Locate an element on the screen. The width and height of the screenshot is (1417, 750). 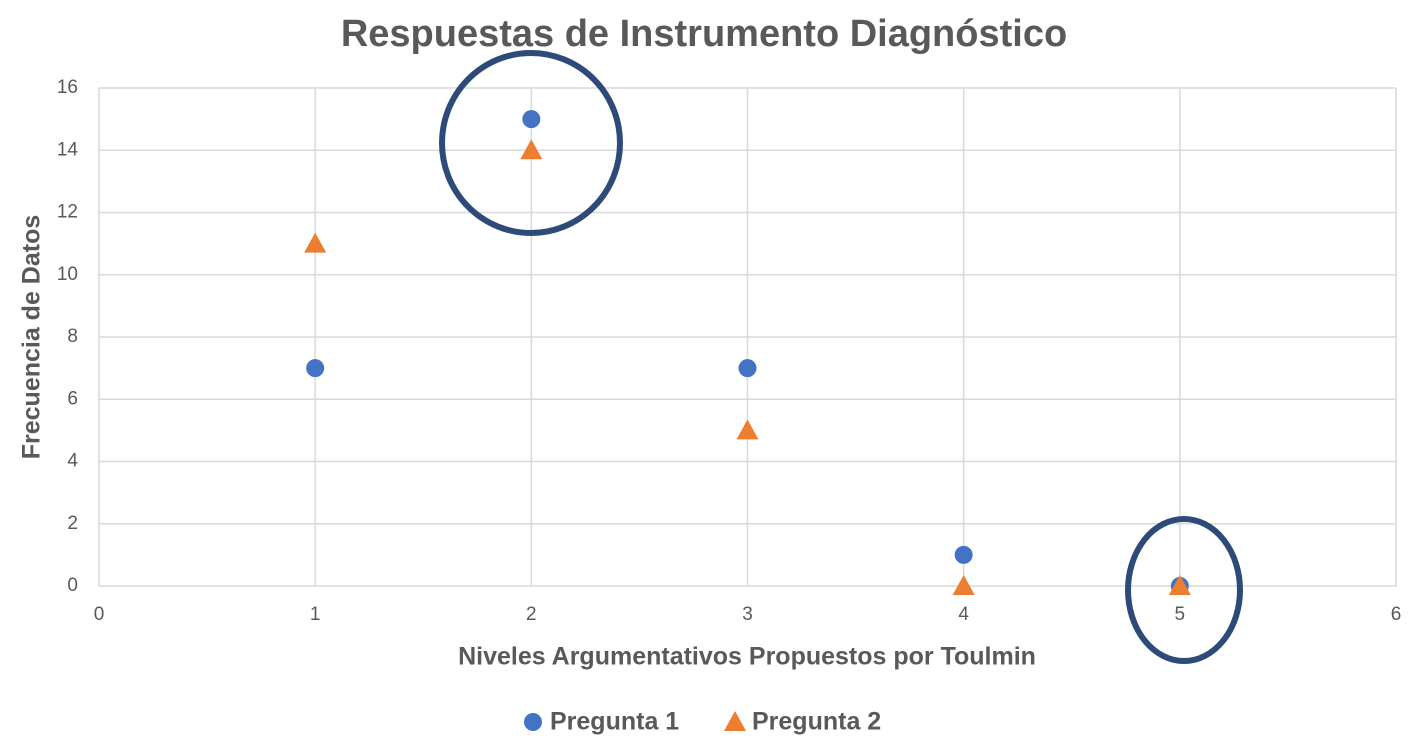
y-tick-label: 12 is located at coordinates (67, 212).